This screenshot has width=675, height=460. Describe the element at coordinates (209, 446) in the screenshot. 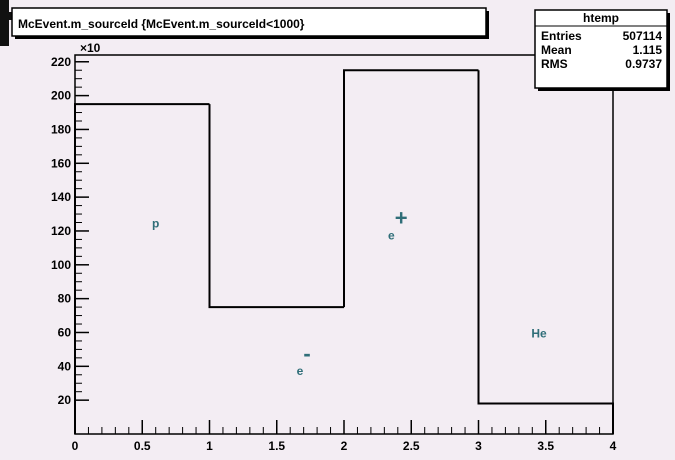

I see `x-tick-label: 1` at that location.